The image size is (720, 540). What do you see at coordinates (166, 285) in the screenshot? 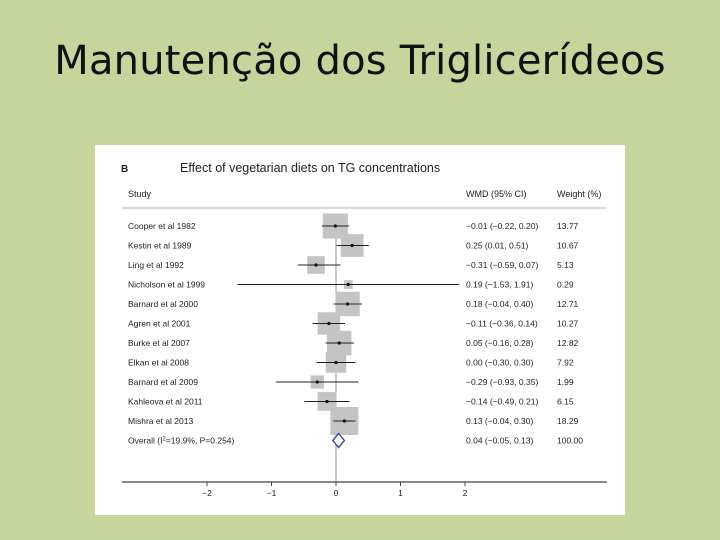
I see `study-label: Nicholson et al 1999` at bounding box center [166, 285].